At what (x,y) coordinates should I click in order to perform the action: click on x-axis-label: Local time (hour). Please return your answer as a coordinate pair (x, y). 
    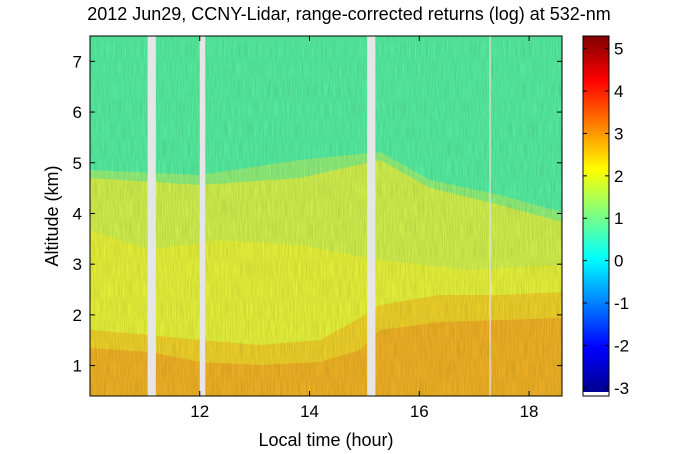
    Looking at the image, I should click on (325, 440).